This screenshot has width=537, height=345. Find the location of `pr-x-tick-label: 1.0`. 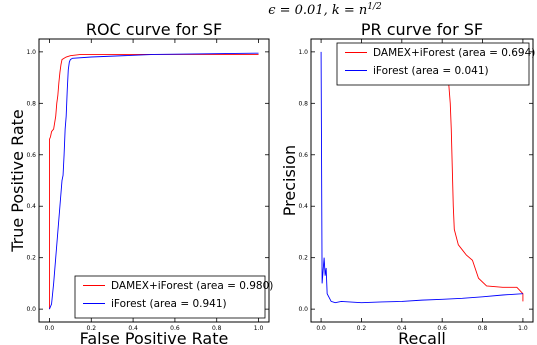

pr-x-tick-label: 1.0 is located at coordinates (523, 328).